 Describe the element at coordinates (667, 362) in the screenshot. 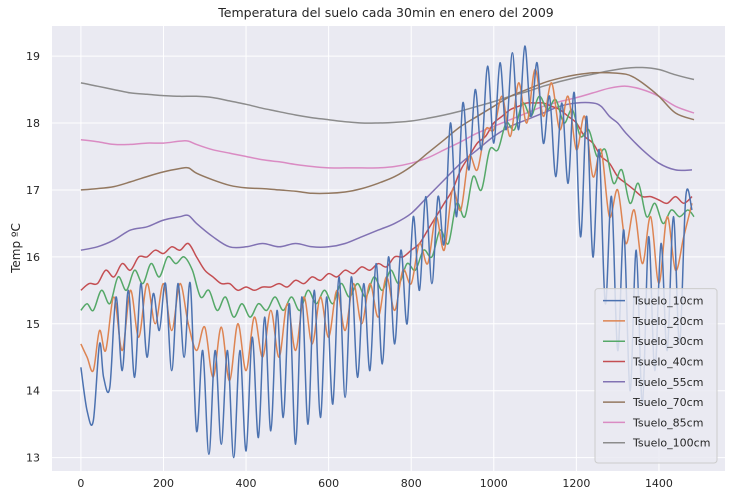

I see `legend-label: Tsuelo_40cm` at that location.